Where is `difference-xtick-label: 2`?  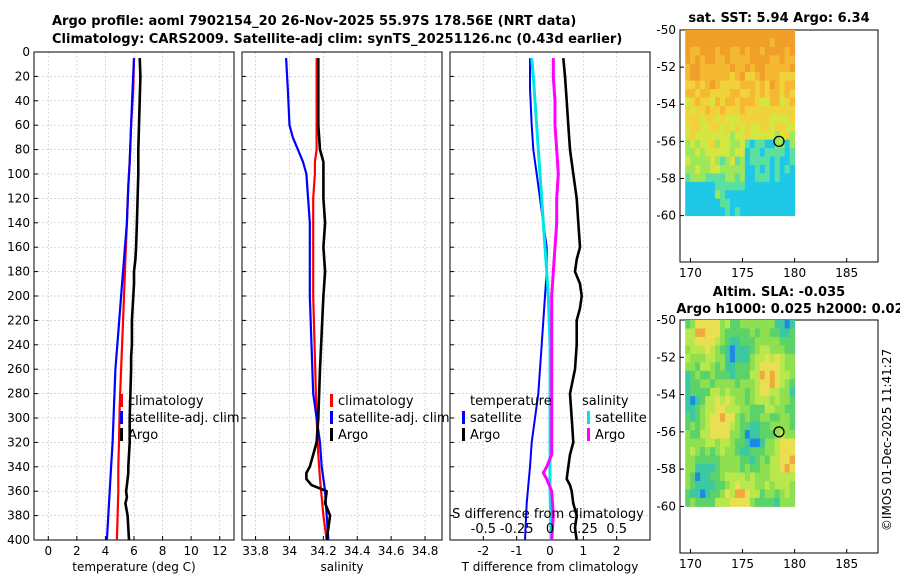
difference-xtick-label: 2 is located at coordinates (617, 551).